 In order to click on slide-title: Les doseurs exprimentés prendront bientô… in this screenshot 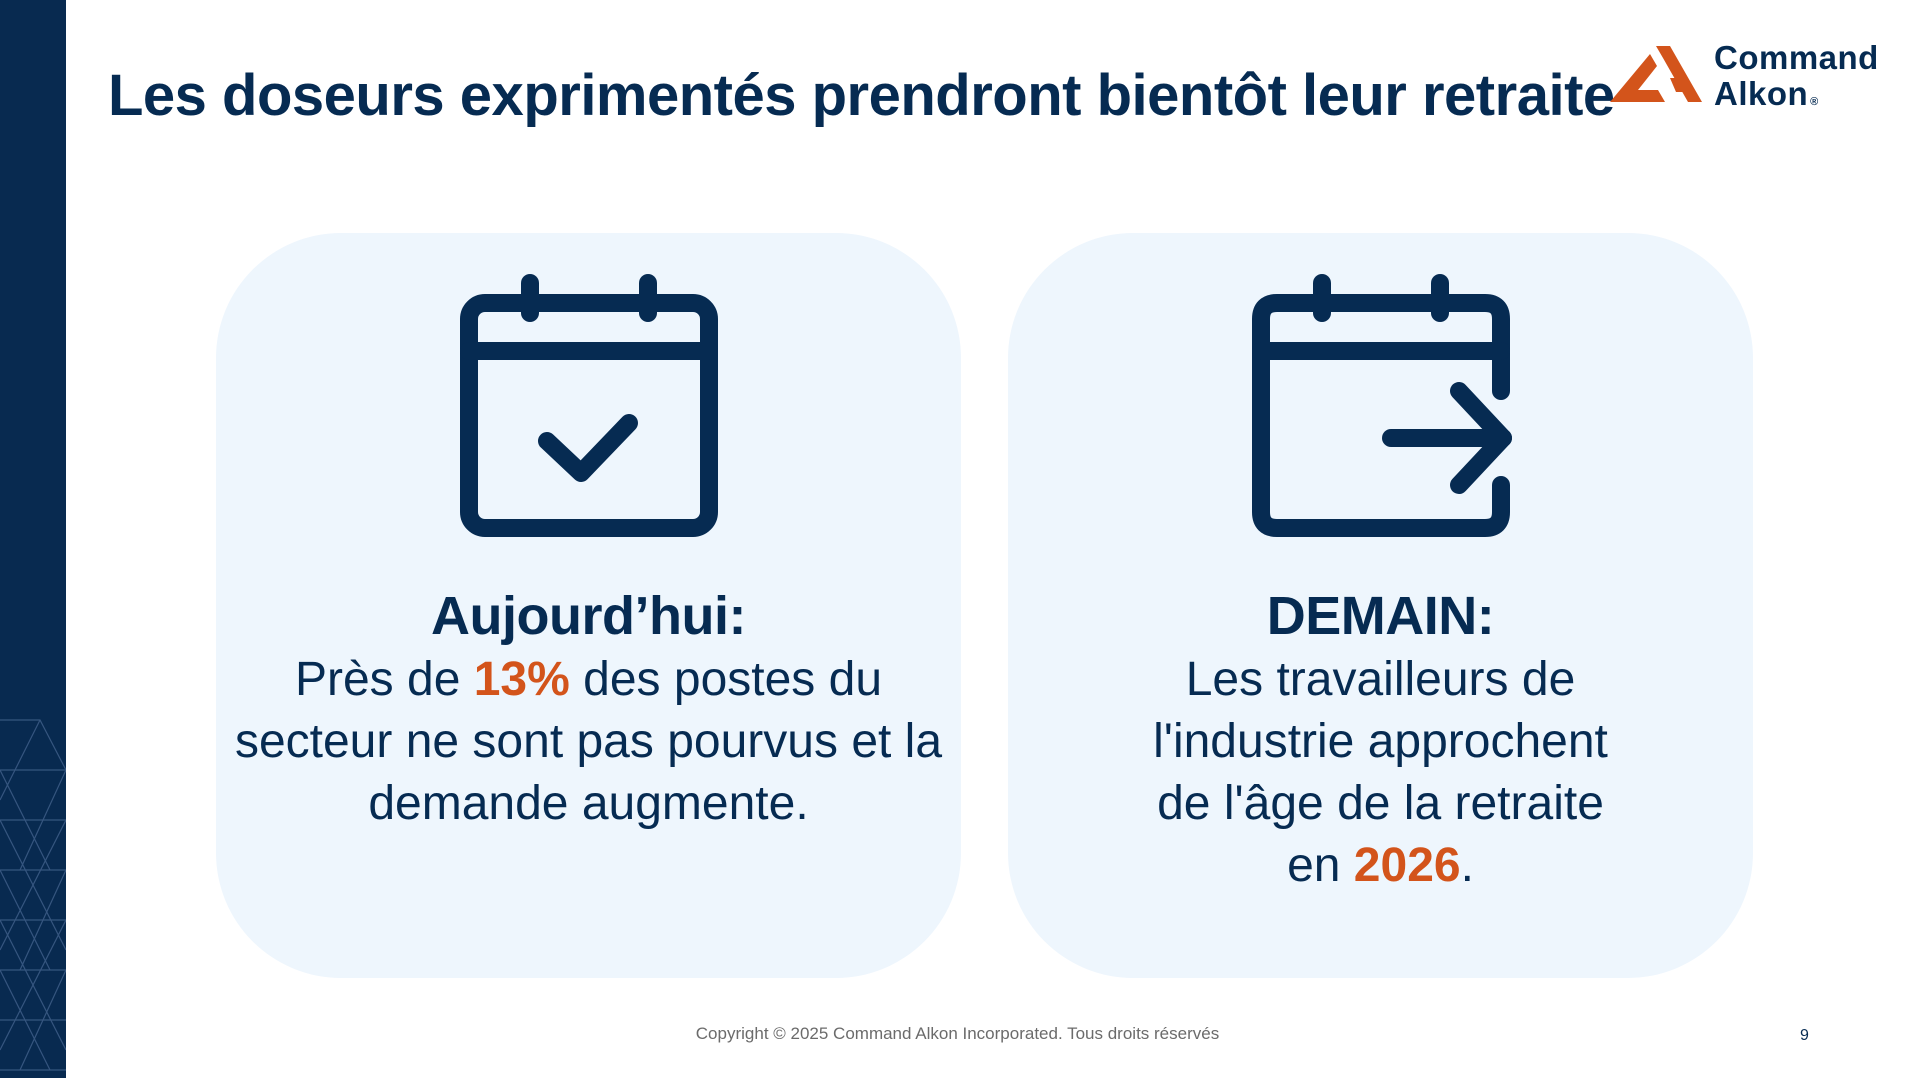, I will do `click(861, 95)`.